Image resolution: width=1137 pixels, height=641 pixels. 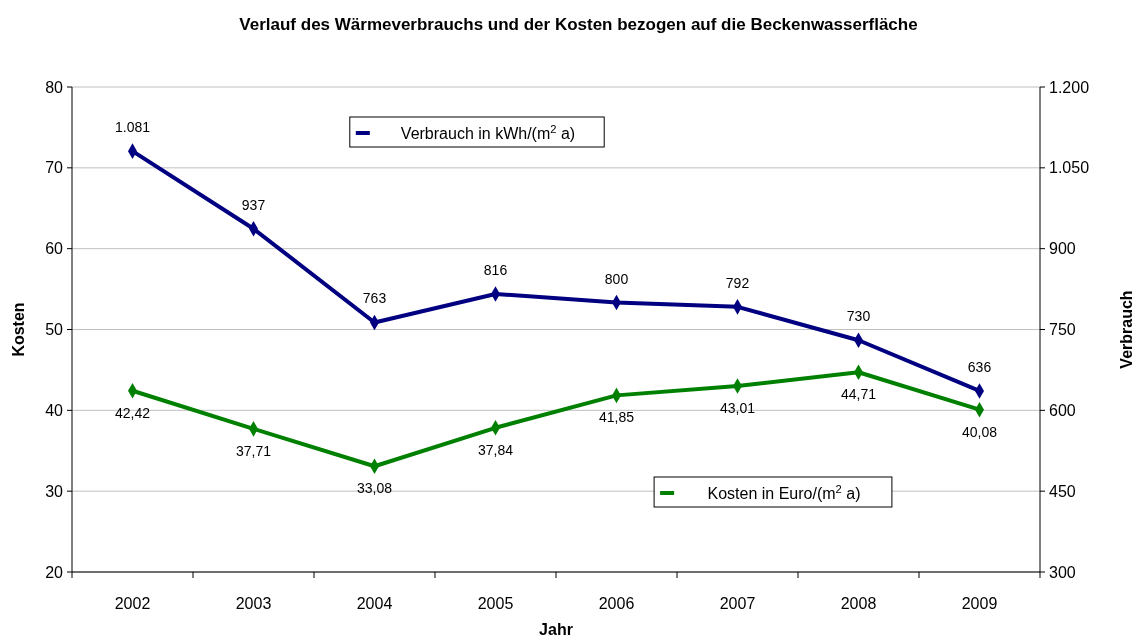 What do you see at coordinates (132, 127) in the screenshot?
I see `data-label: 1.081` at bounding box center [132, 127].